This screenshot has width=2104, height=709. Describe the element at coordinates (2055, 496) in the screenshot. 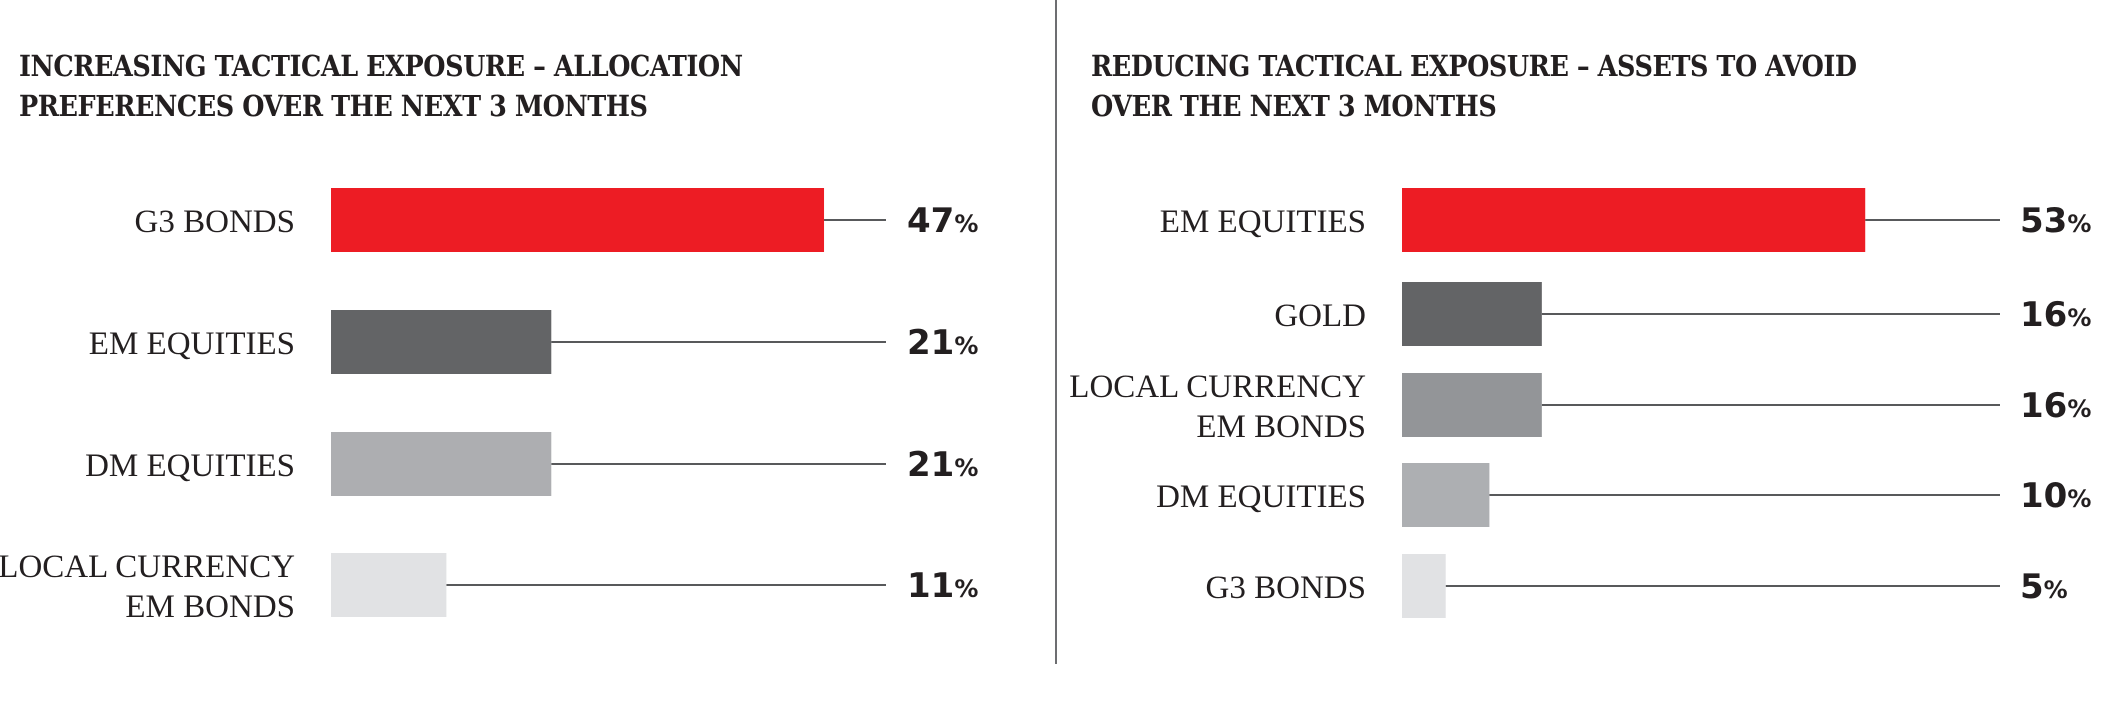

I see `value-label: 10%` at that location.